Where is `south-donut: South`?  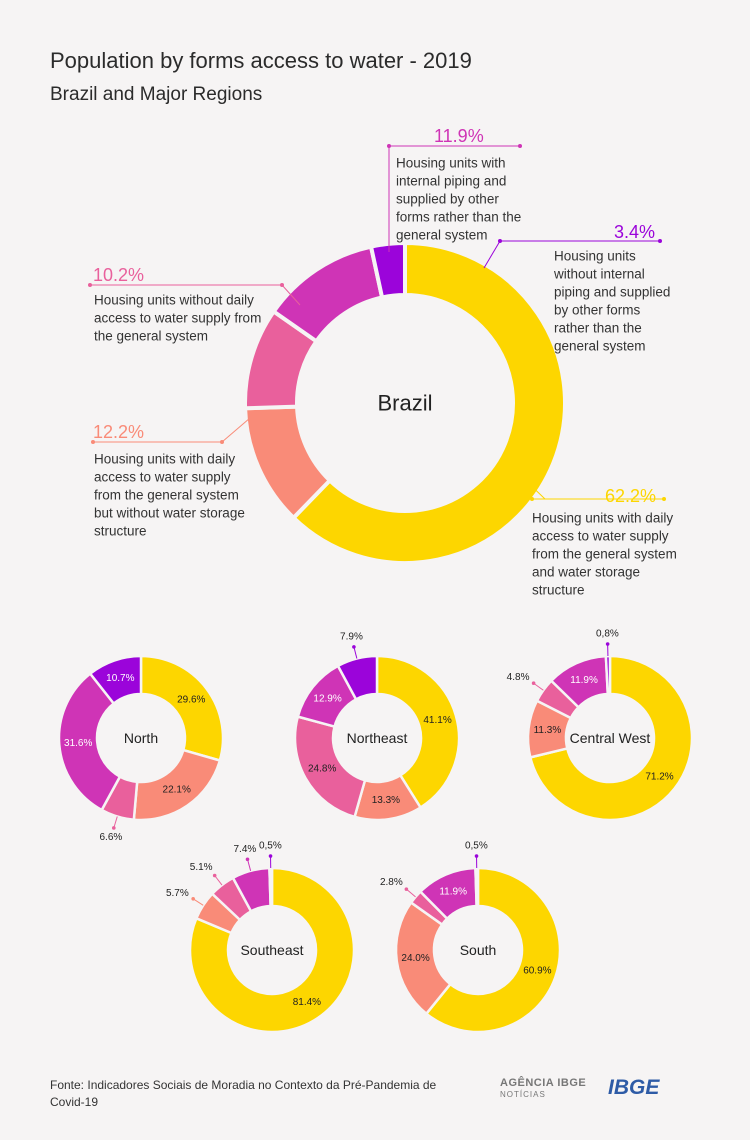
south-donut: South is located at coordinates (478, 950).